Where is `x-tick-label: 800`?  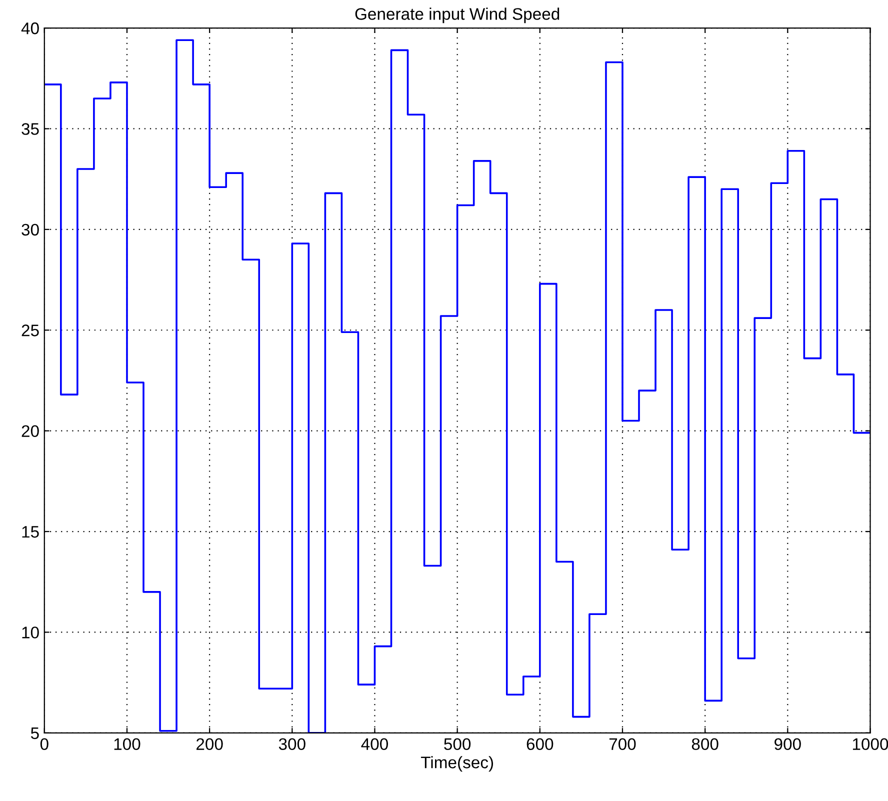
x-tick-label: 800 is located at coordinates (705, 744).